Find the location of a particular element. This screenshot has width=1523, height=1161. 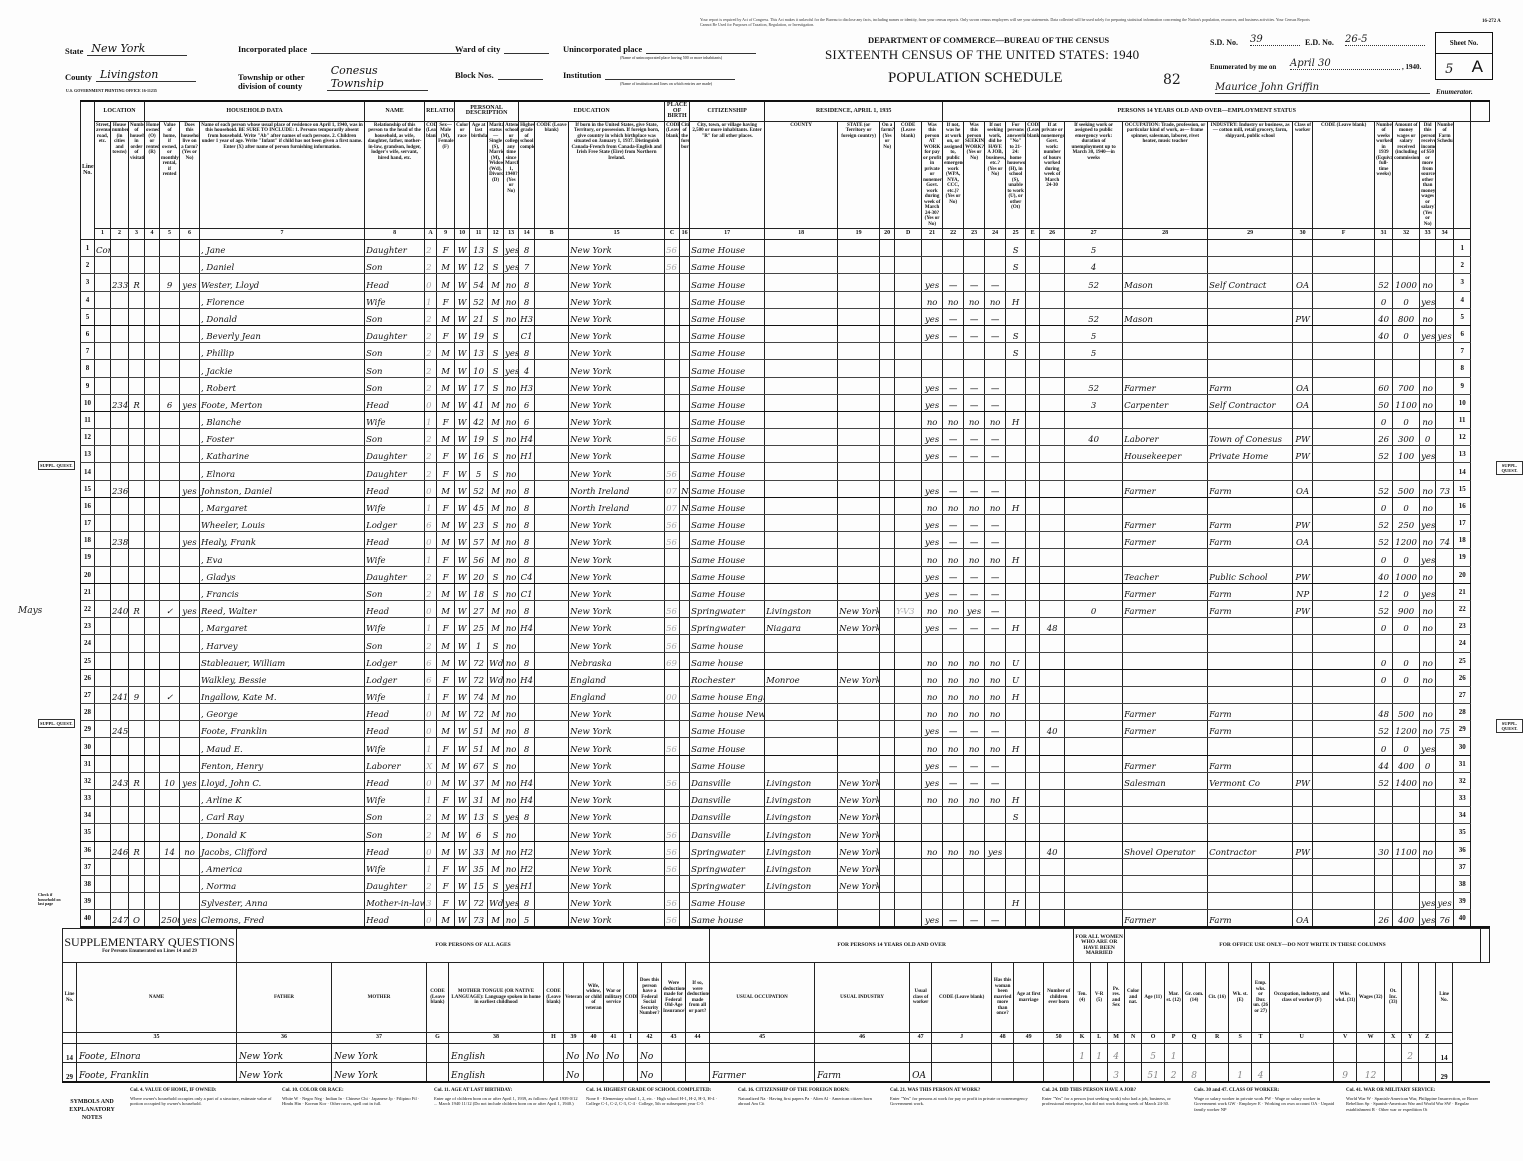

cell-line: 33 is located at coordinates (87, 798).